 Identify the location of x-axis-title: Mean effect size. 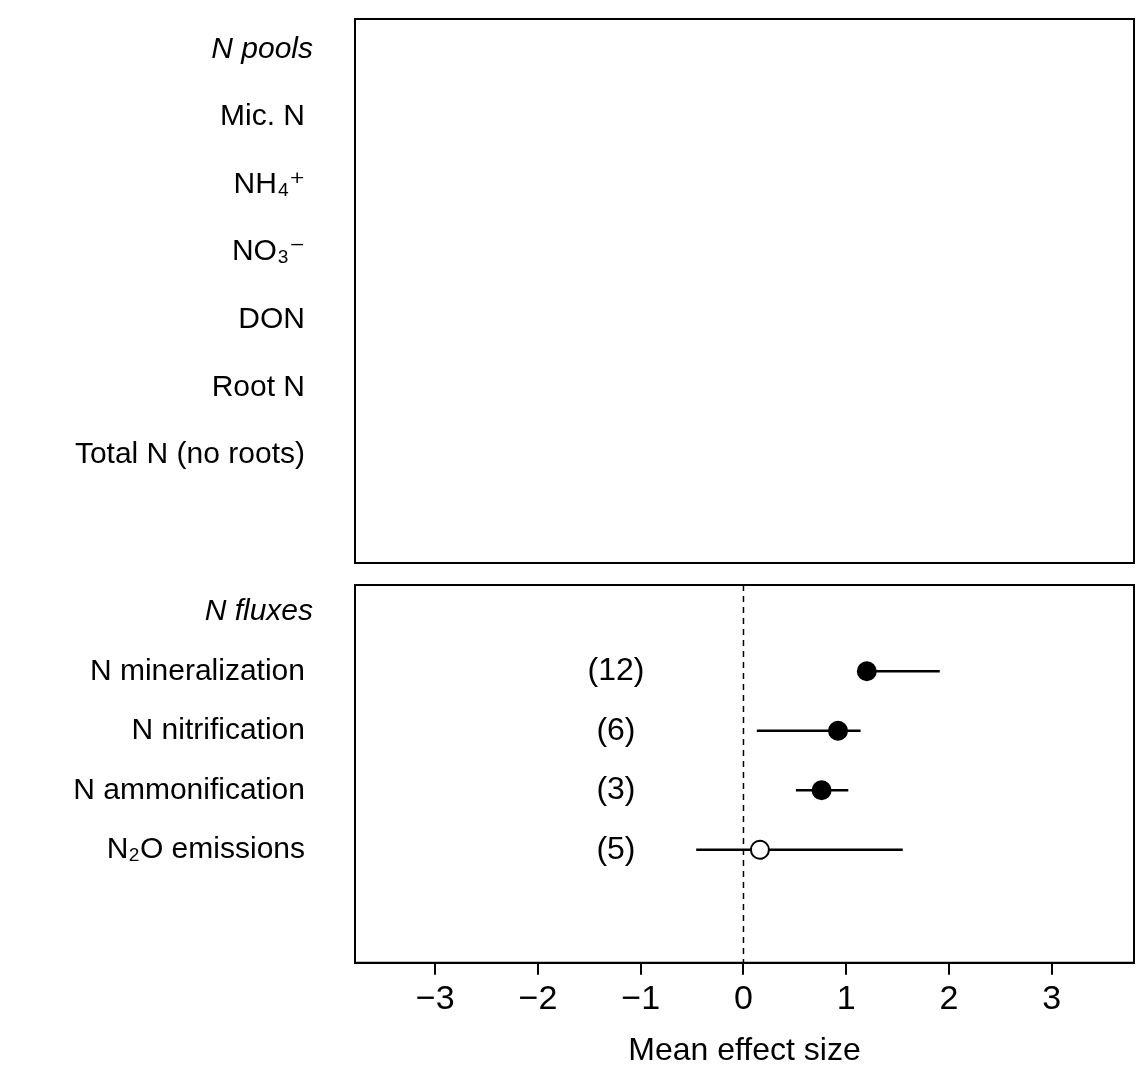
(744, 1048).